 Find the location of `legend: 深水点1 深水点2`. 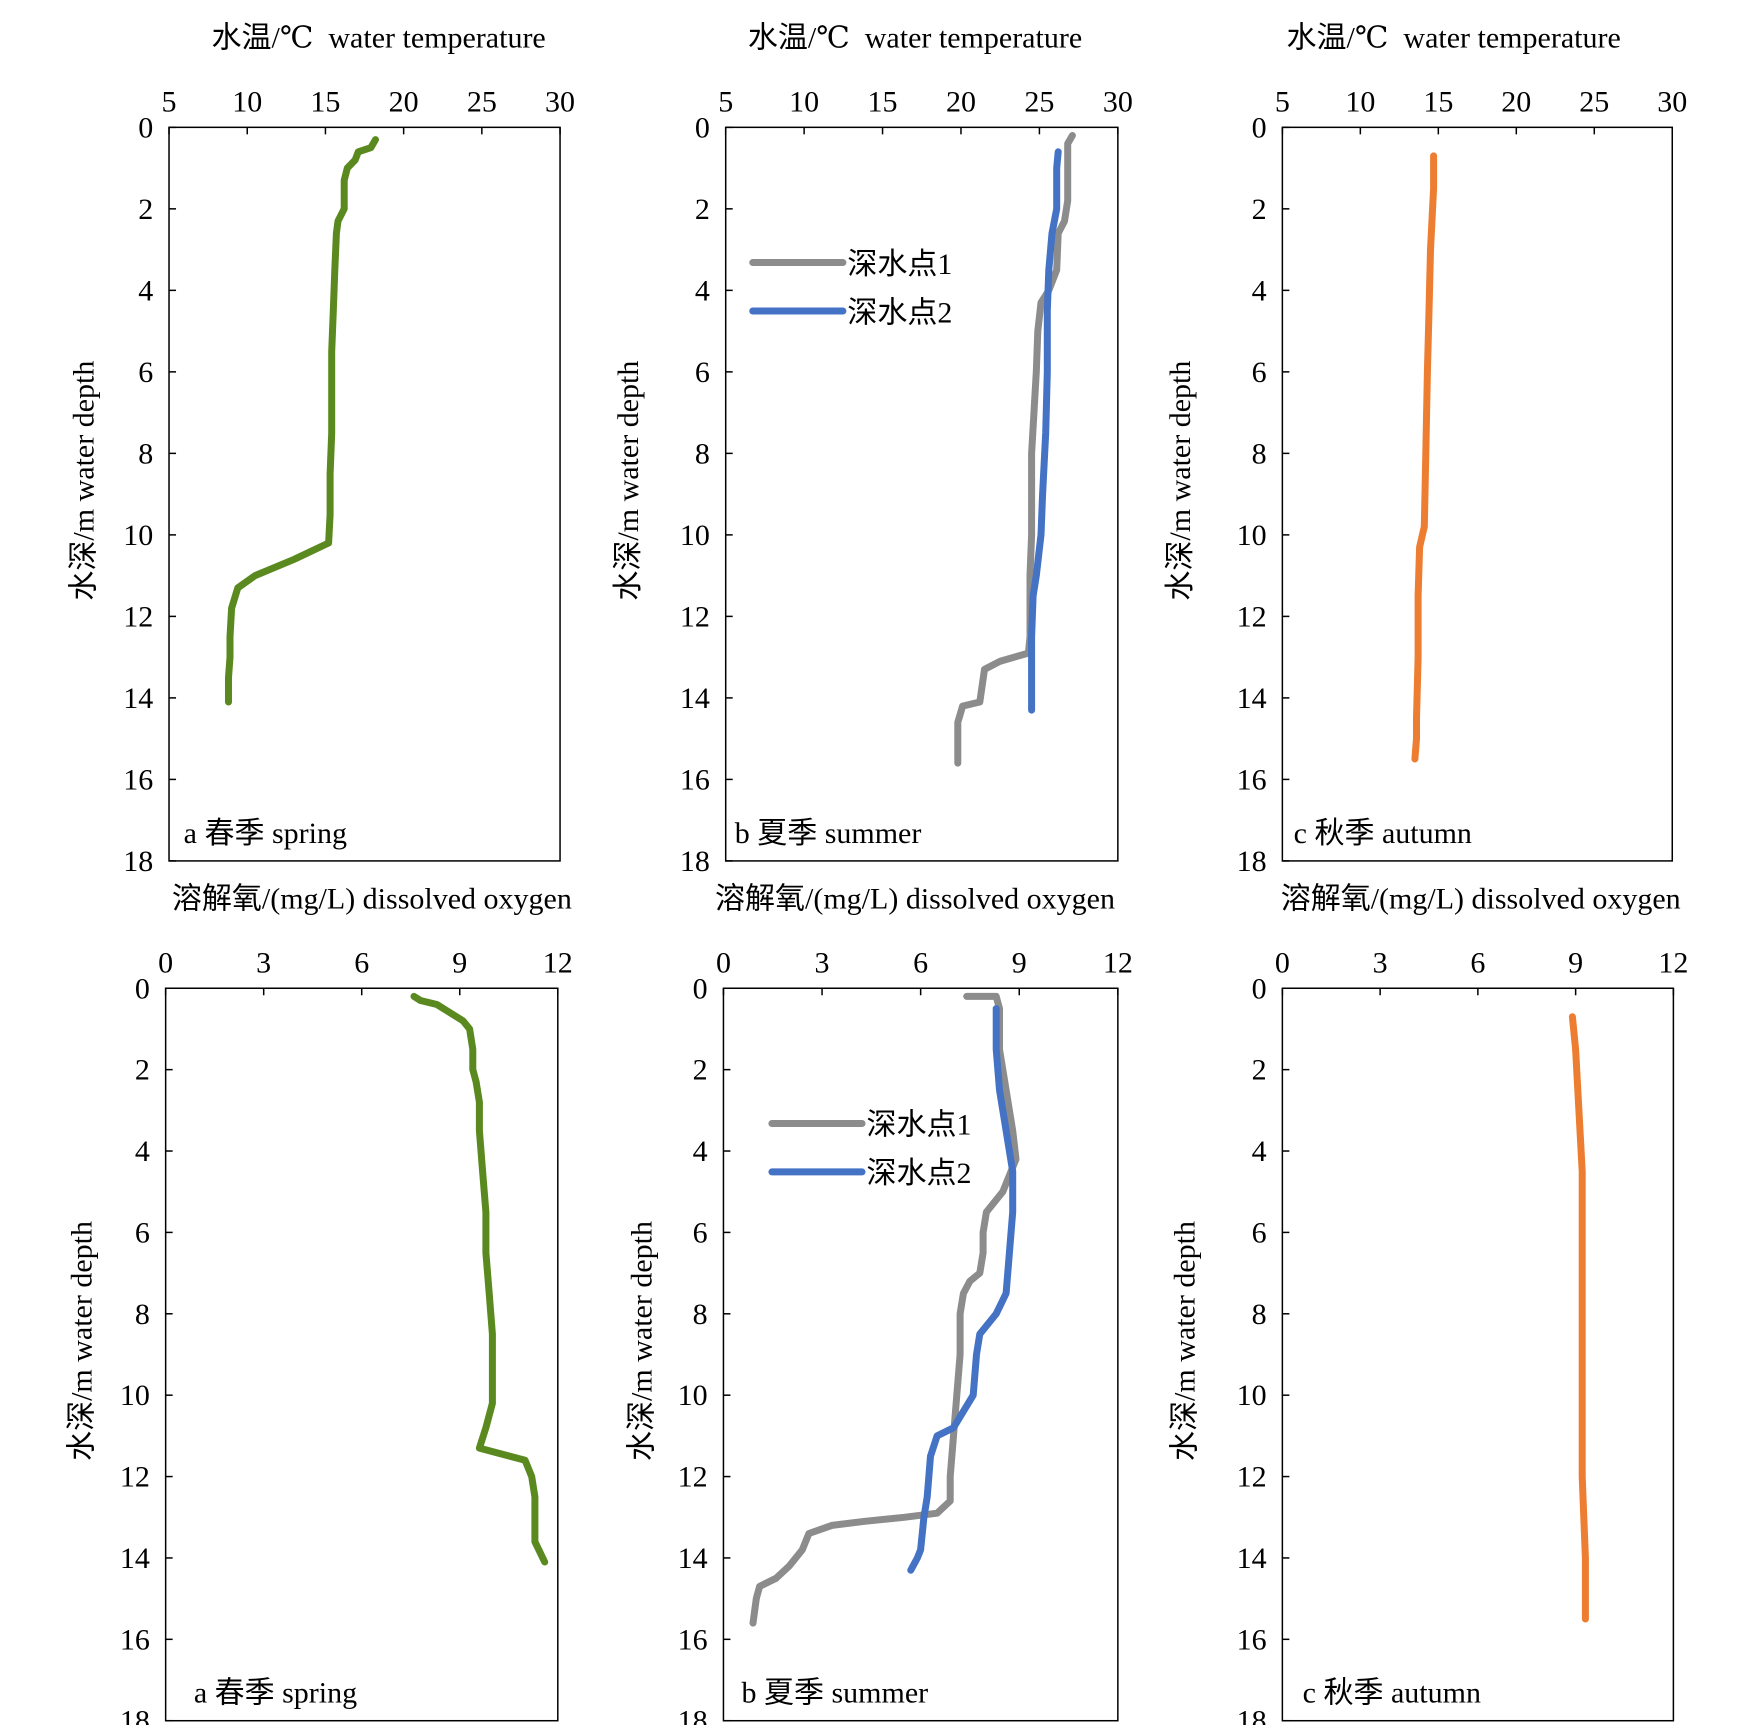

legend: 深水点1 深水点2 is located at coordinates (850, 288).